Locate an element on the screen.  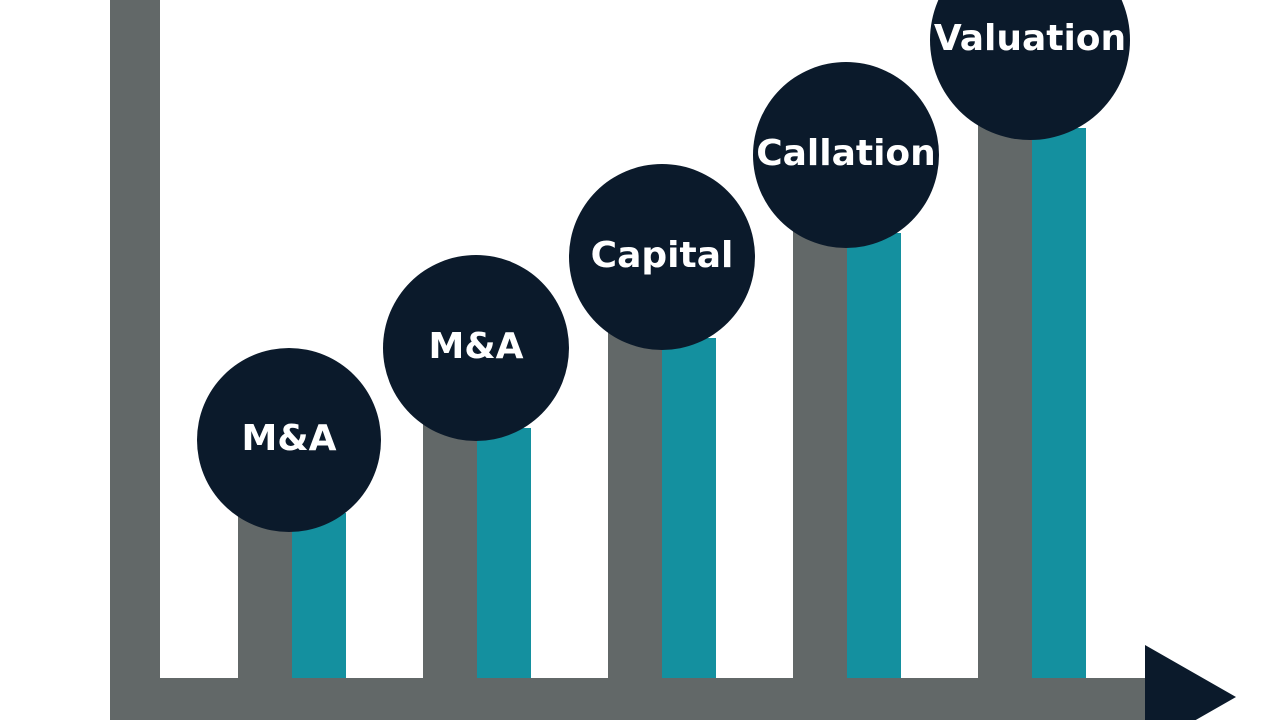
vertical-axis is located at coordinates (135, 360).